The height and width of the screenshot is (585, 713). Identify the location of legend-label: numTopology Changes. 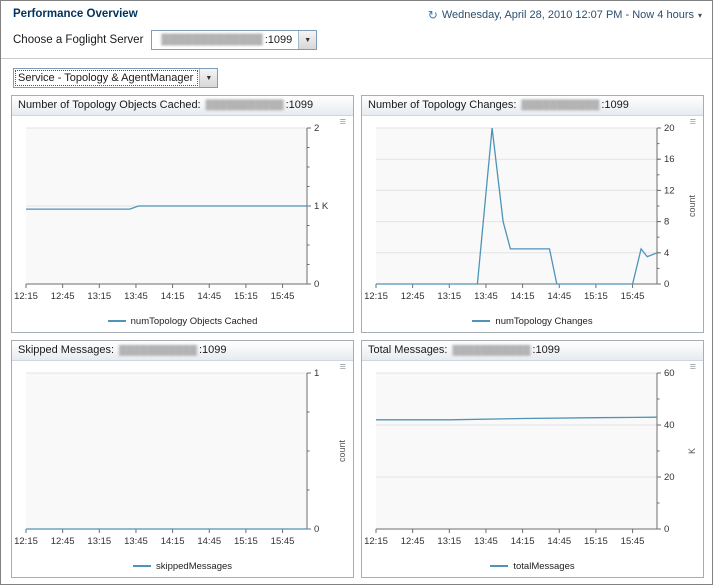
(544, 321).